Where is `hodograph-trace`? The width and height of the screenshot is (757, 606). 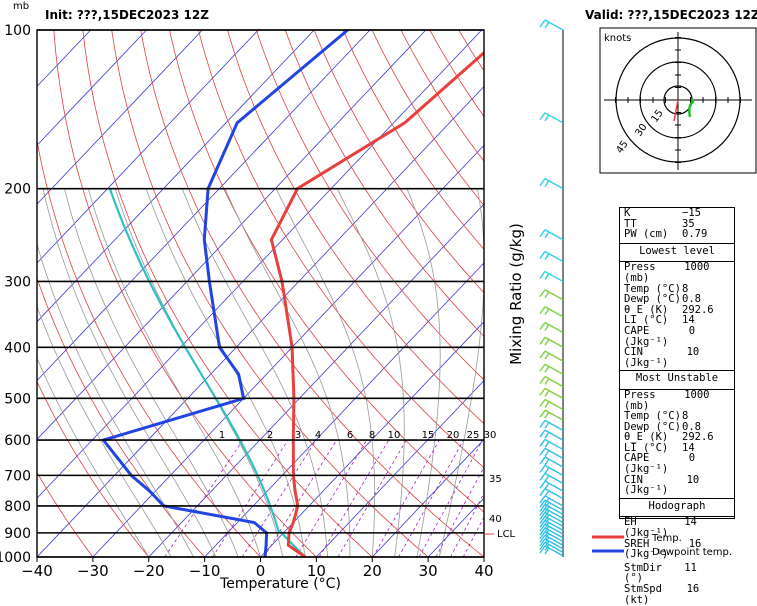
hodograph-trace is located at coordinates (691, 108).